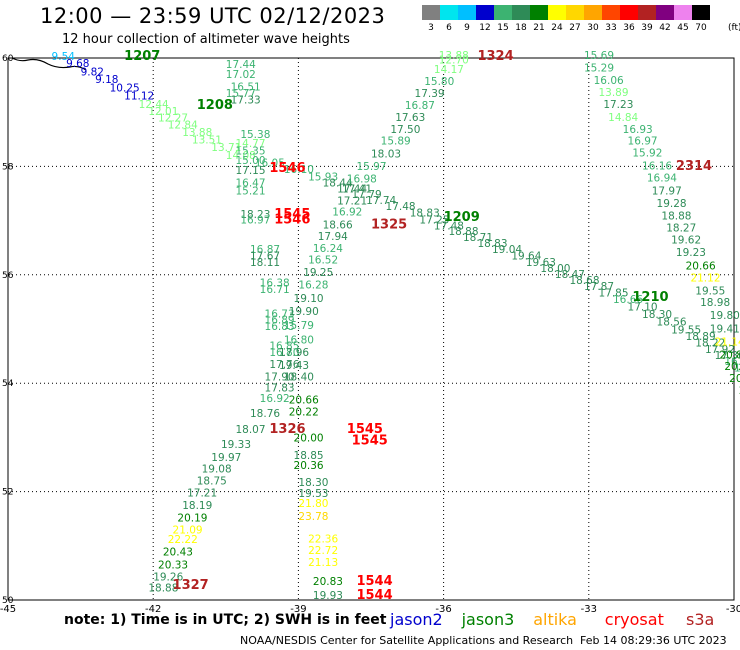 The width and height of the screenshot is (740, 650). What do you see at coordinates (173, 118) in the screenshot?
I see `wave-height-value: 12.27` at bounding box center [173, 118].